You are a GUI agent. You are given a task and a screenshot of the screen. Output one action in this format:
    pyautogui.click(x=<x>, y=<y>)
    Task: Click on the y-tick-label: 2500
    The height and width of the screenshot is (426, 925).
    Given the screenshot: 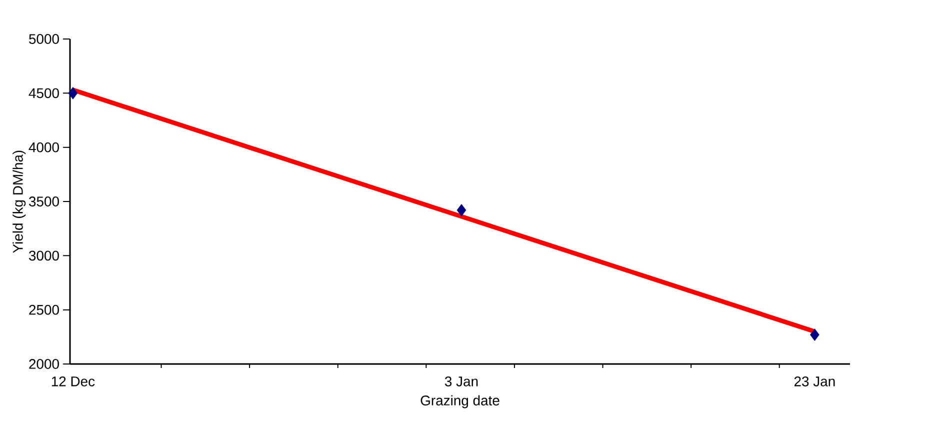 What is the action you would take?
    pyautogui.click(x=44, y=309)
    